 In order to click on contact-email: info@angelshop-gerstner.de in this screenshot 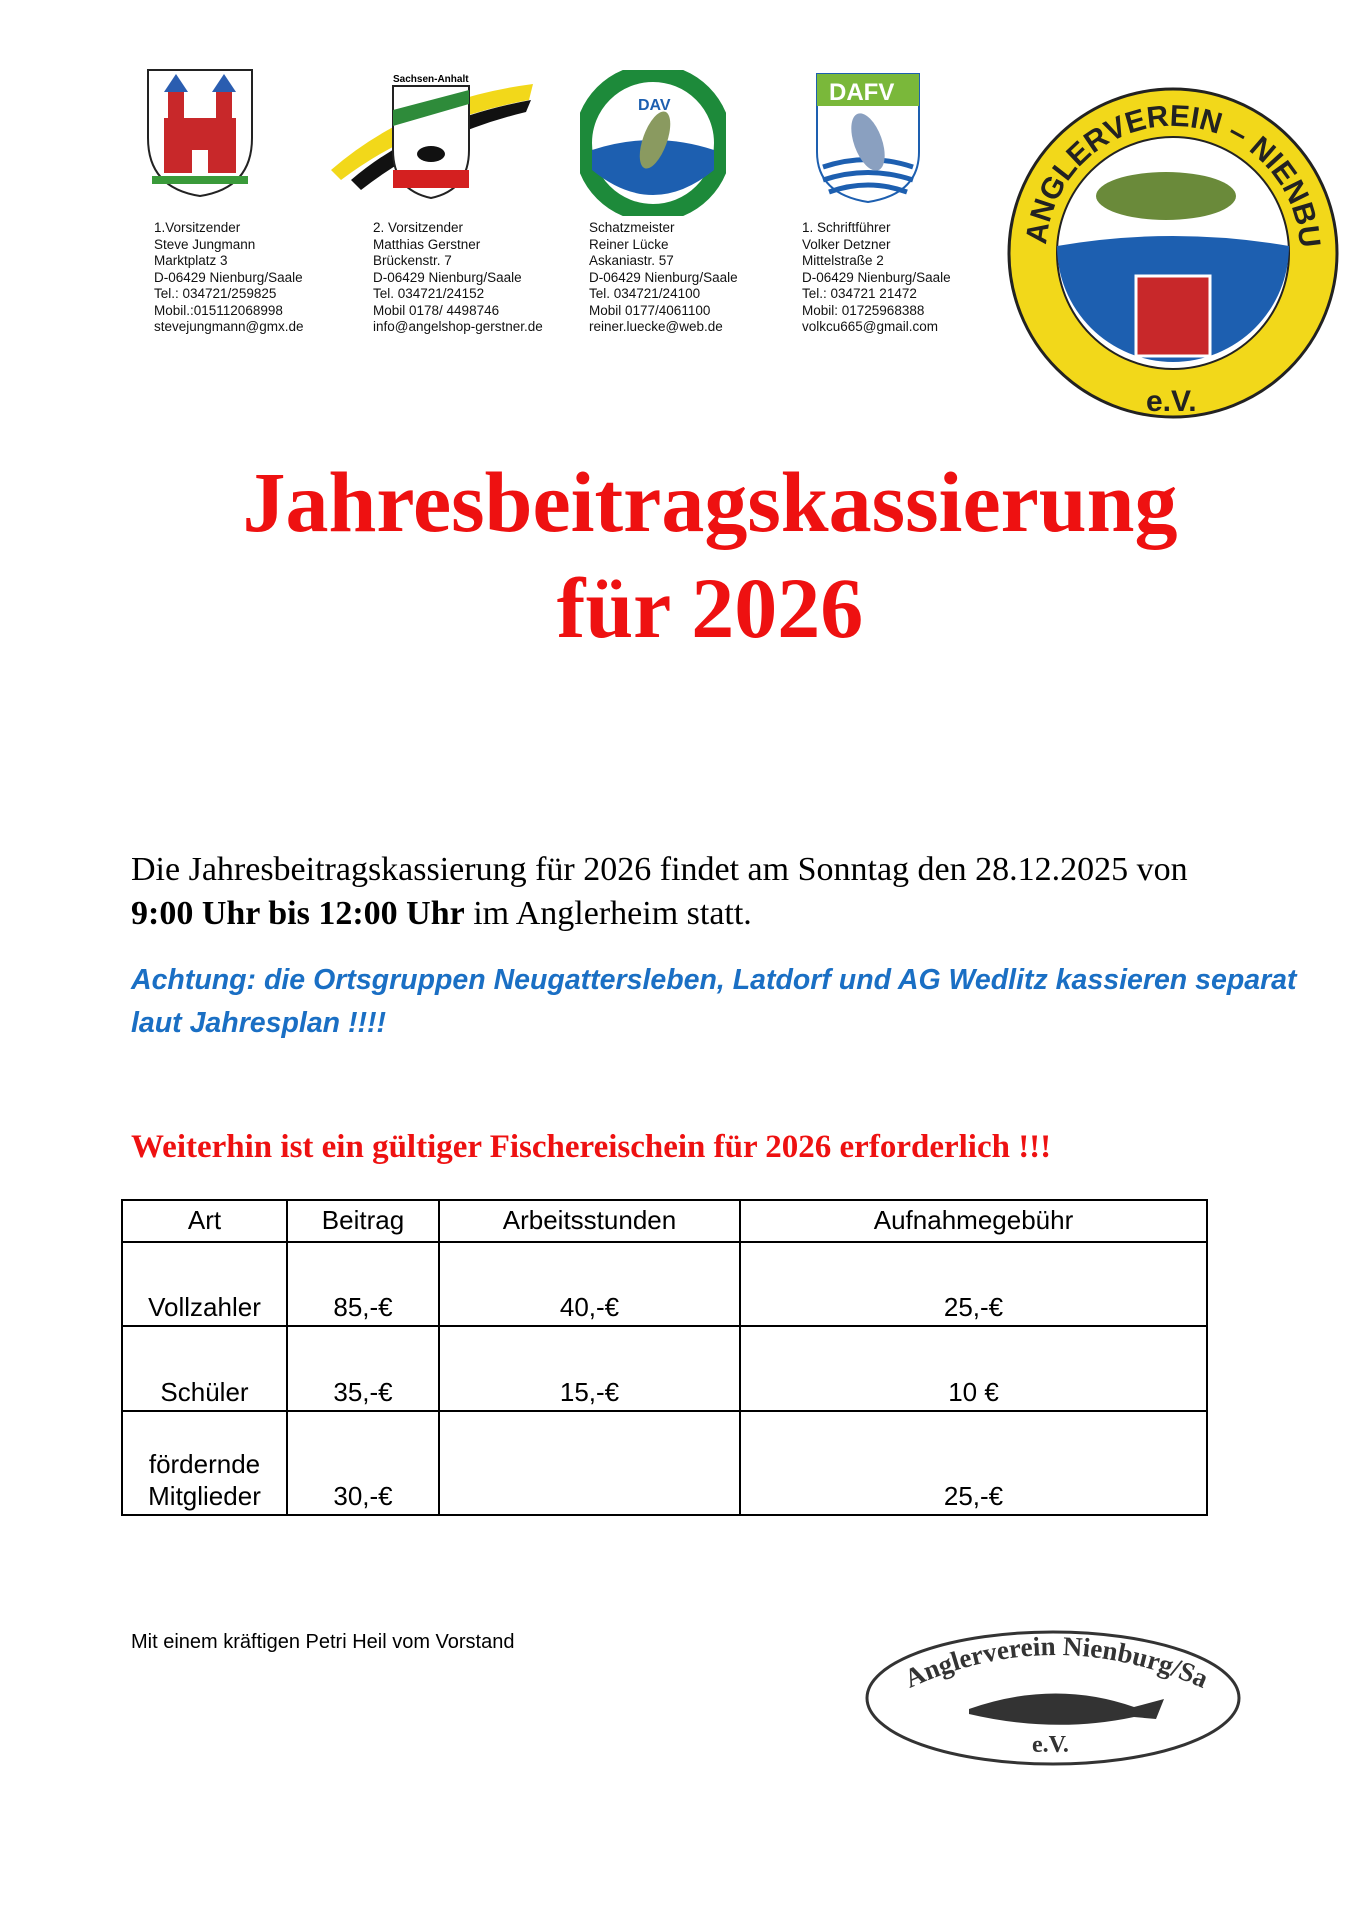, I will do `click(458, 326)`.